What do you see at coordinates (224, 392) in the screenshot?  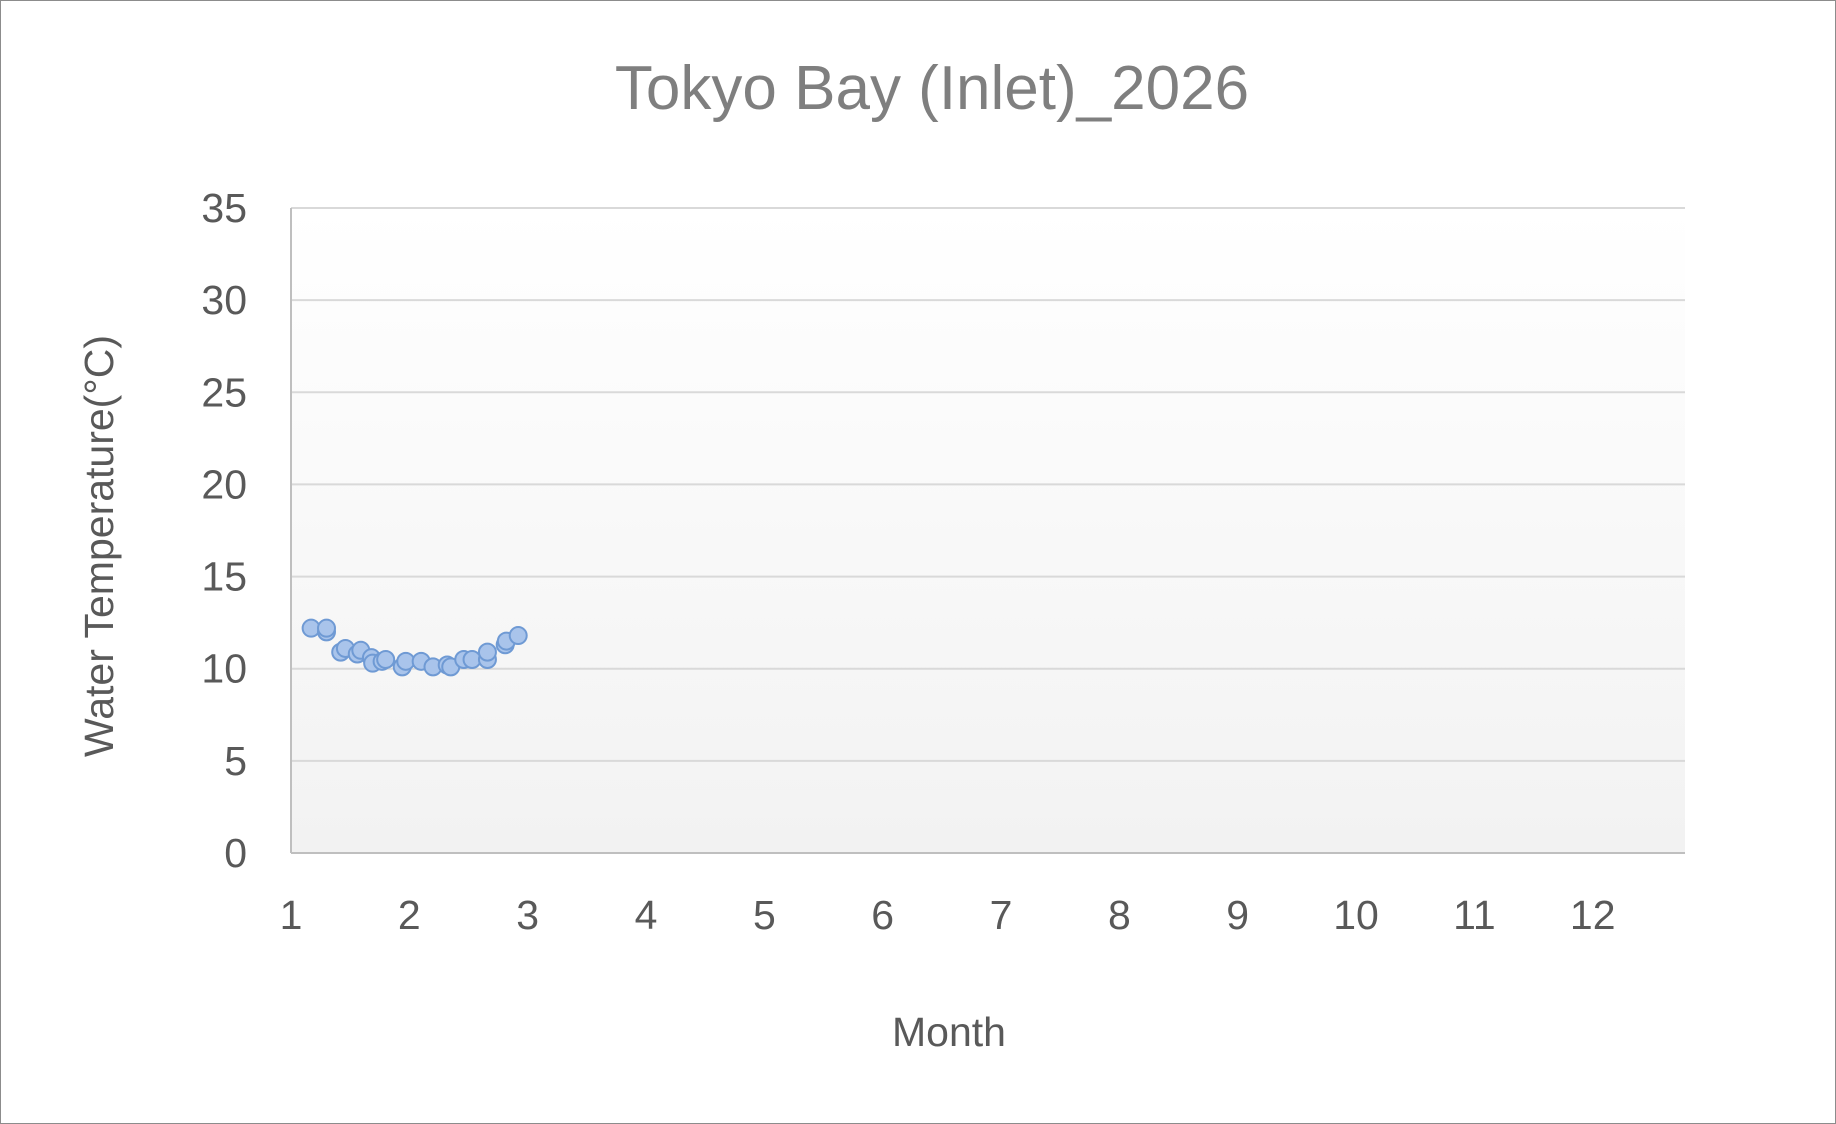 I see `y-tick-label: 25` at bounding box center [224, 392].